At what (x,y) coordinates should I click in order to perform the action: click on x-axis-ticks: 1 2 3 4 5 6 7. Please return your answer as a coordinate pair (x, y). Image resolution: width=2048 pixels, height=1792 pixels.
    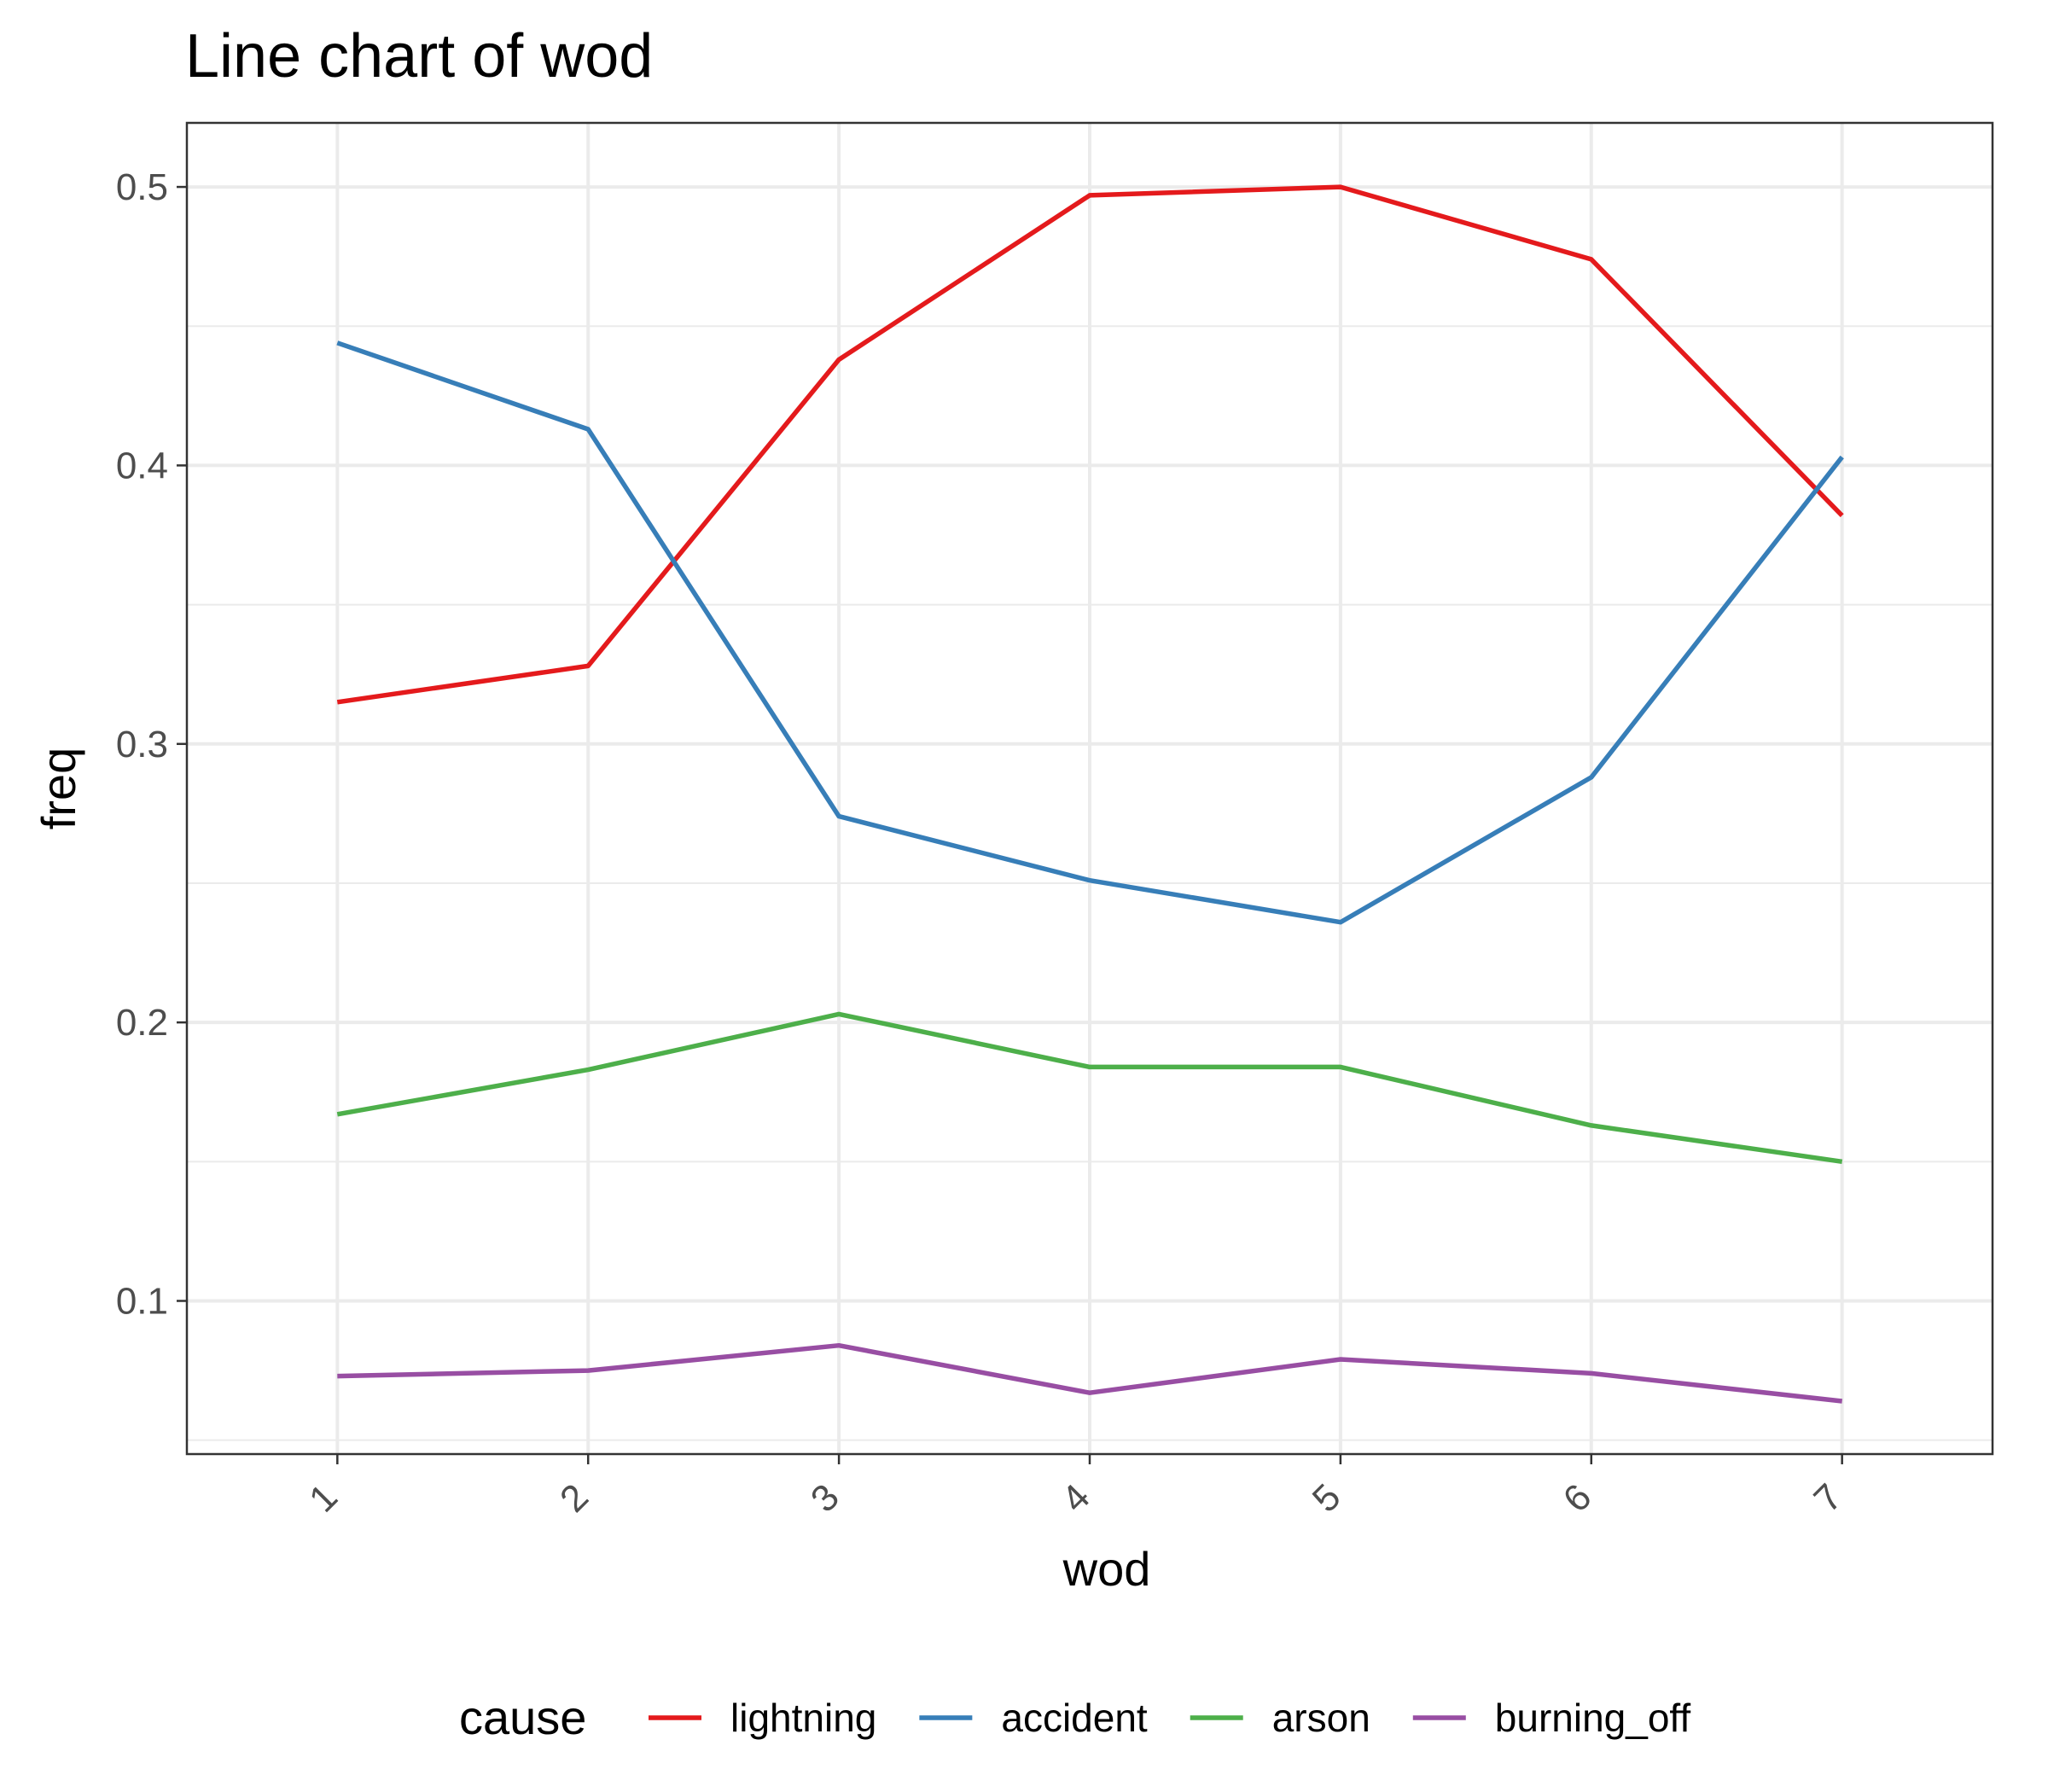
    Looking at the image, I should click on (1075, 1487).